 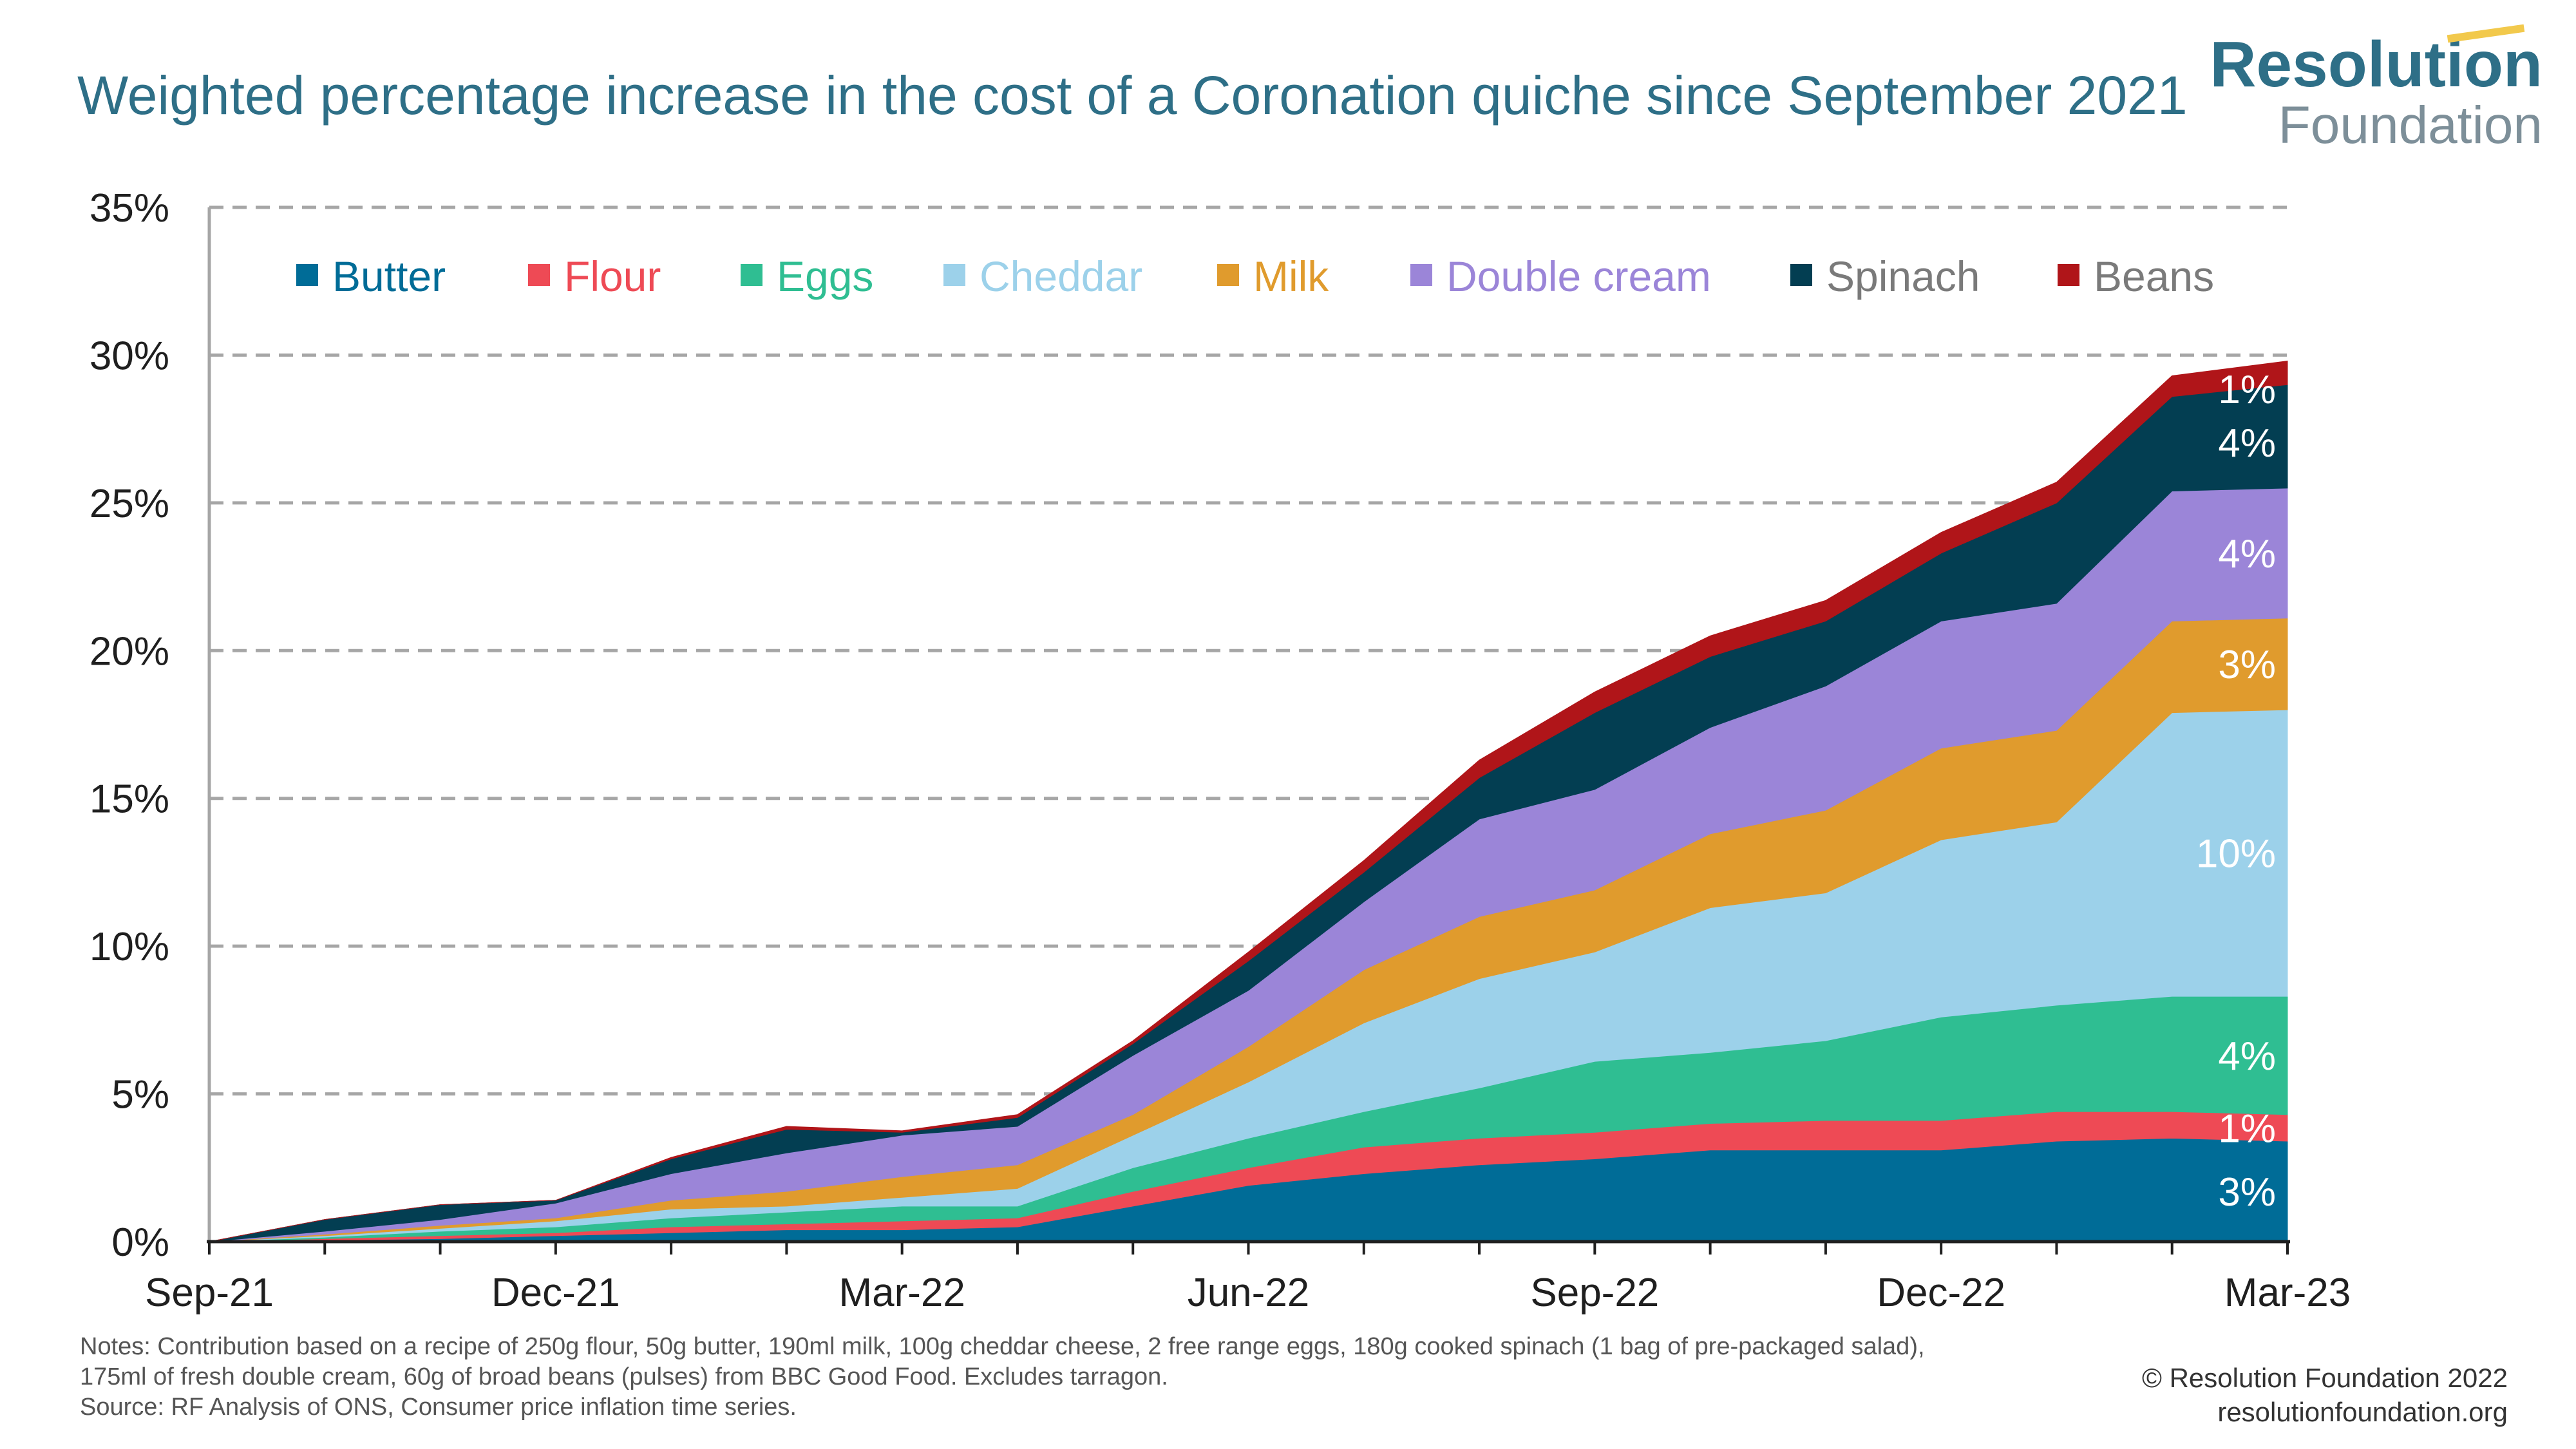 I want to click on legend-label-flour: Flour, so click(x=612, y=276).